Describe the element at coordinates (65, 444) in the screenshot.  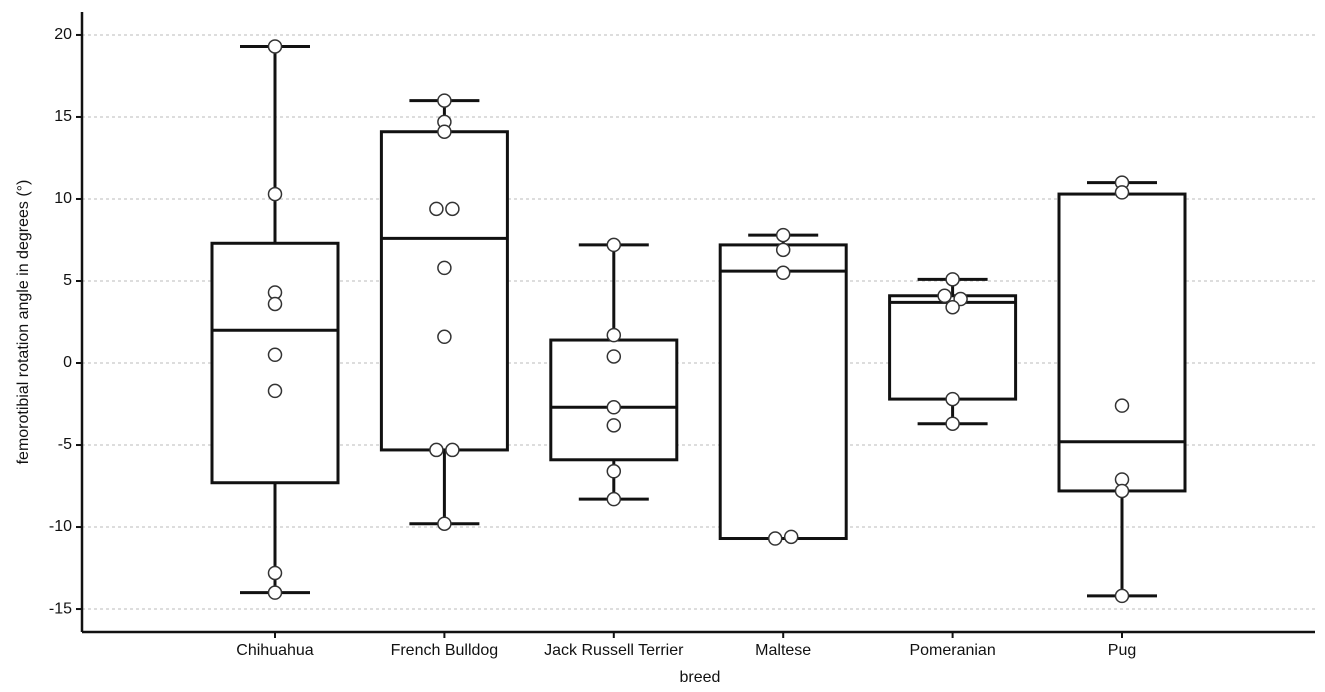
I see `y-tick-label: -5` at that location.